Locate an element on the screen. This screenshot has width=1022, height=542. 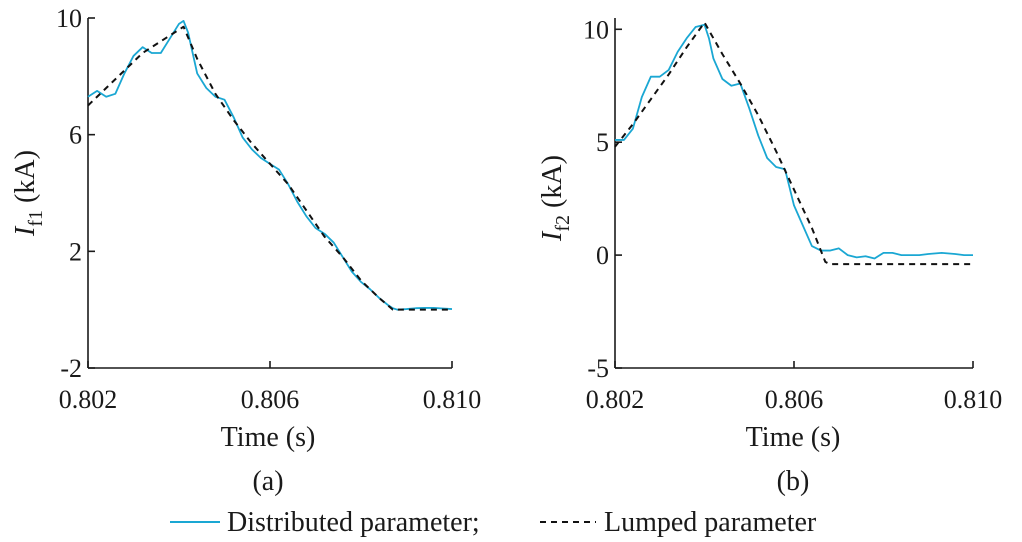
panel-b-x-axis-label: Time (s) is located at coordinates (793, 437).